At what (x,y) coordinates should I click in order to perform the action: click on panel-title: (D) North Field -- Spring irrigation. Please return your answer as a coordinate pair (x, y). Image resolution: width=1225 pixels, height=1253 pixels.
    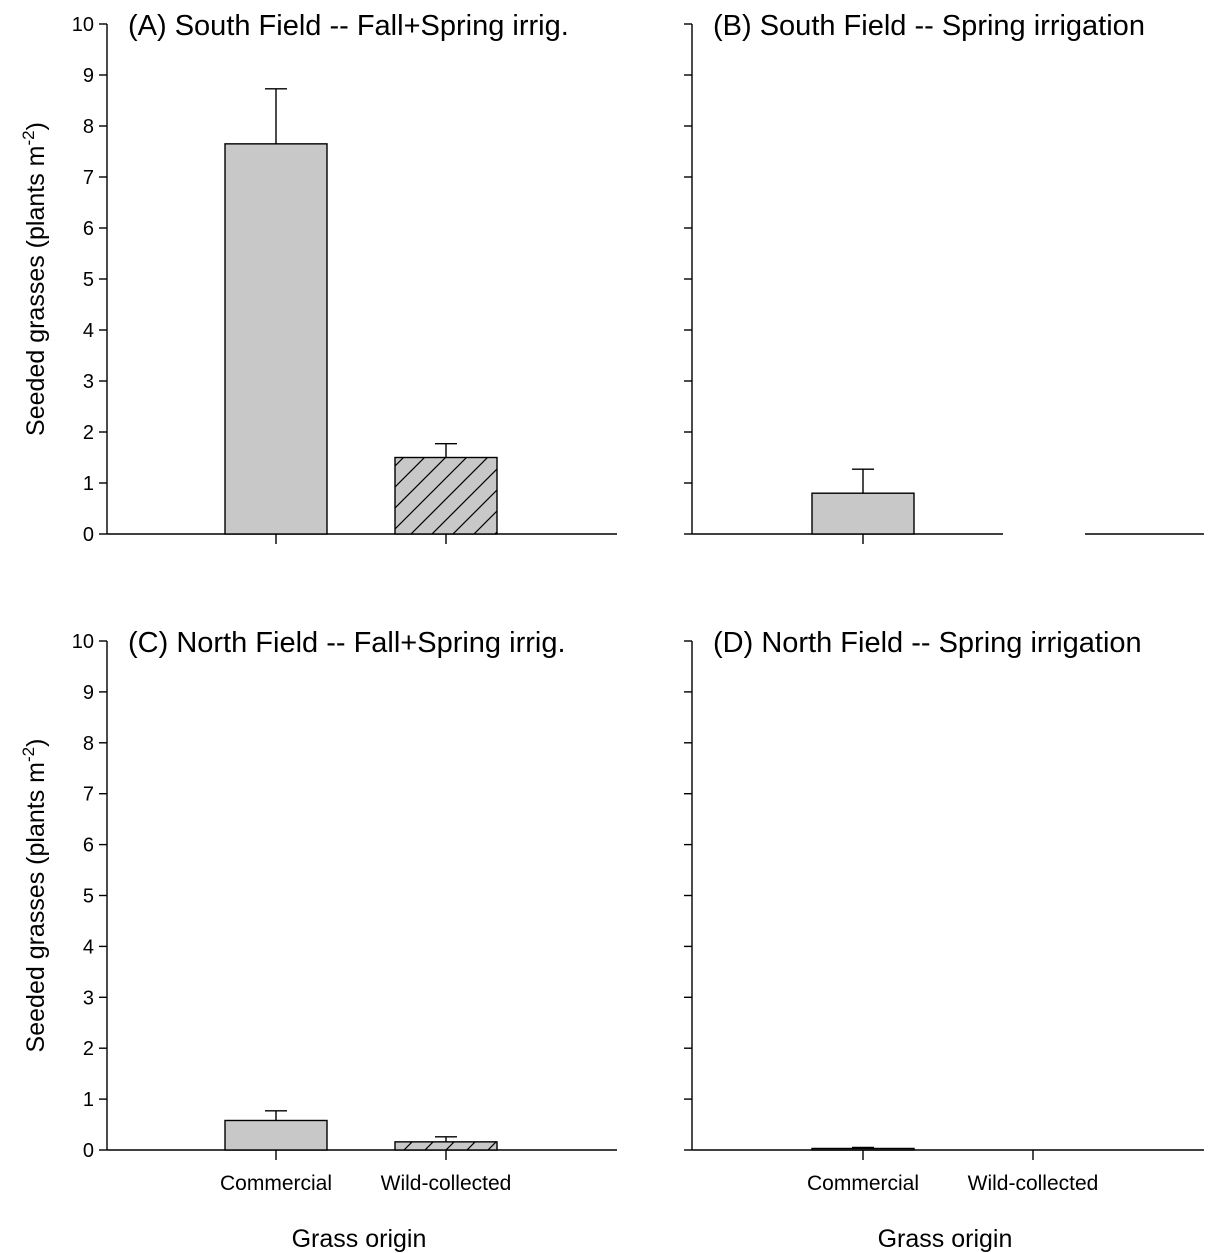
    Looking at the image, I should click on (927, 643).